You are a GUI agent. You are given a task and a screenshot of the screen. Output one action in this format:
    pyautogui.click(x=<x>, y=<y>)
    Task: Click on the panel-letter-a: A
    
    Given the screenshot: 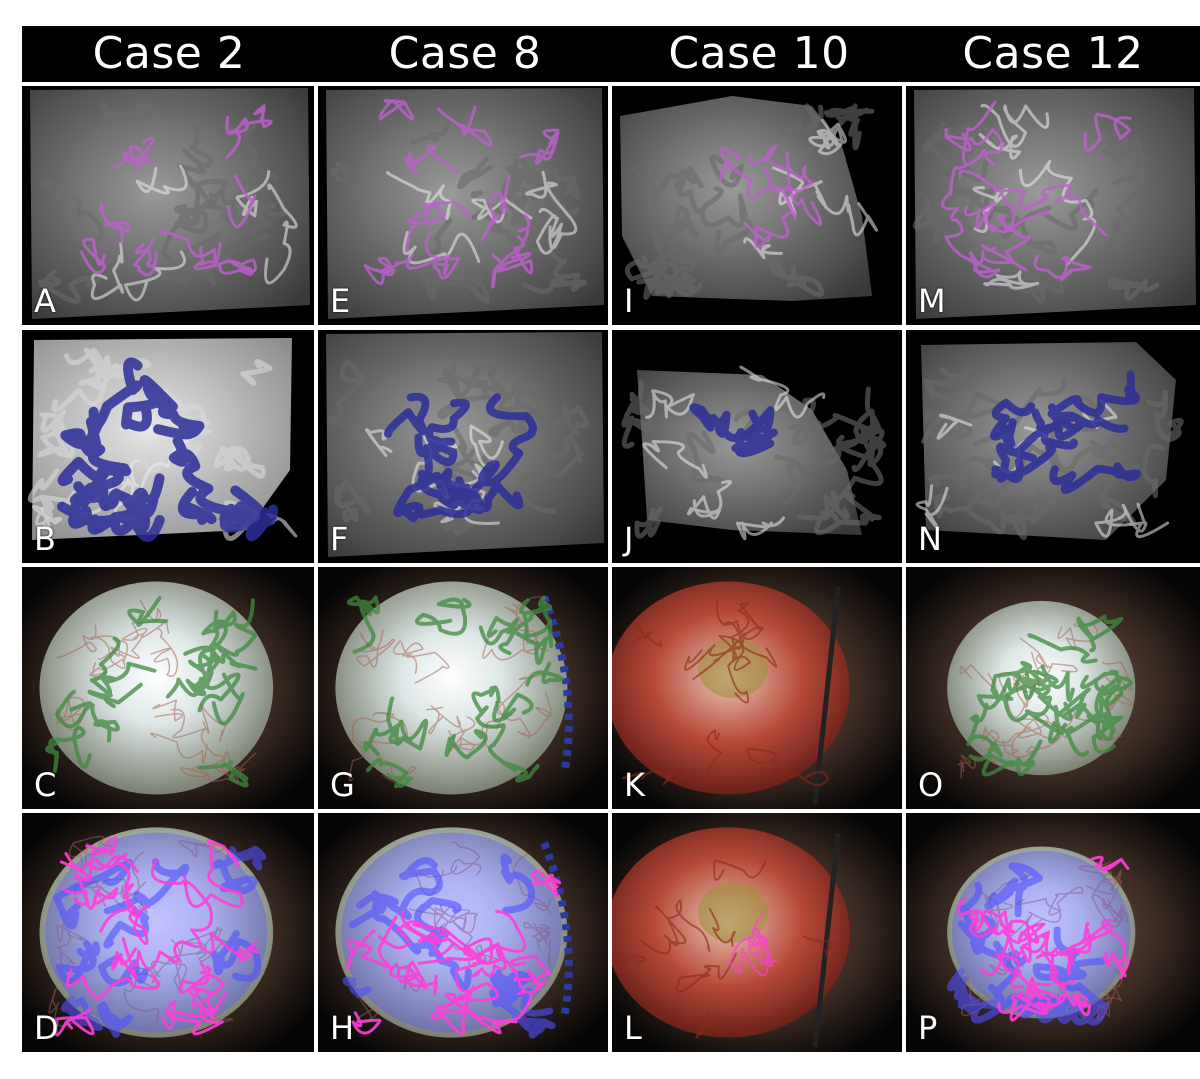 What is the action you would take?
    pyautogui.click(x=45, y=301)
    